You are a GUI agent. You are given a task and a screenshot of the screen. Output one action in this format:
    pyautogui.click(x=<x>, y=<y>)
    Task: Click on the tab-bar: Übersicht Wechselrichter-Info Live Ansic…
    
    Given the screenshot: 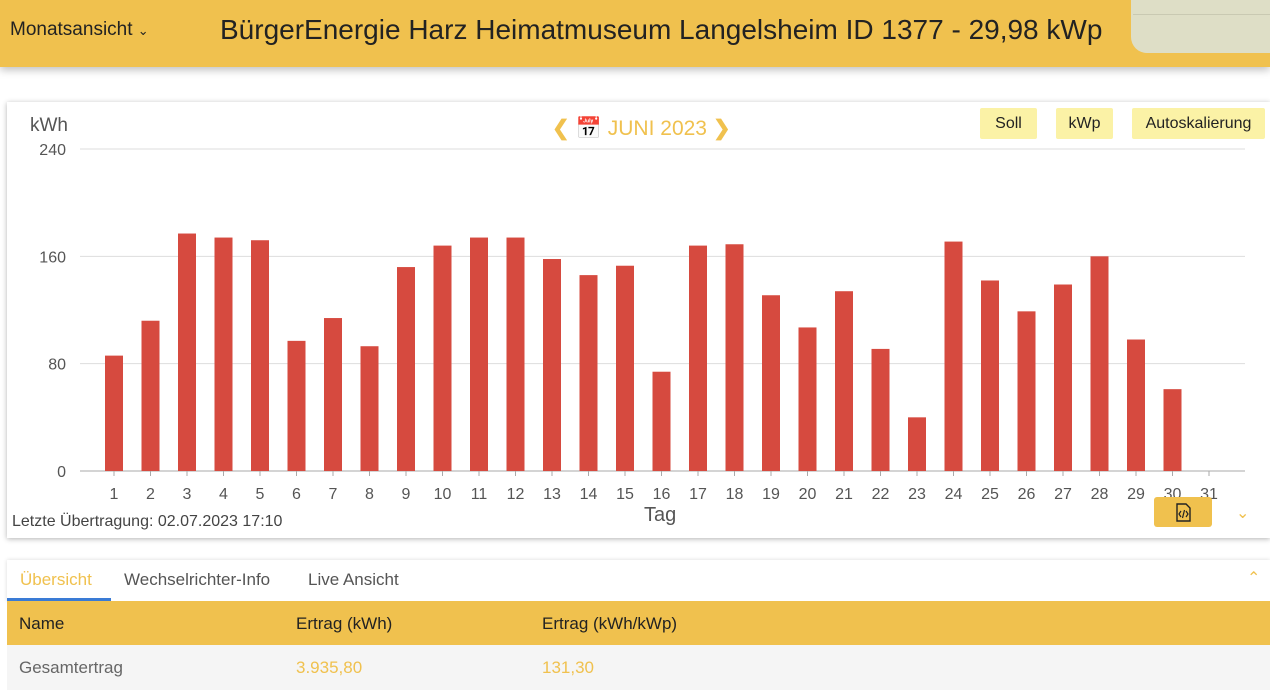 What is the action you would take?
    pyautogui.click(x=638, y=580)
    